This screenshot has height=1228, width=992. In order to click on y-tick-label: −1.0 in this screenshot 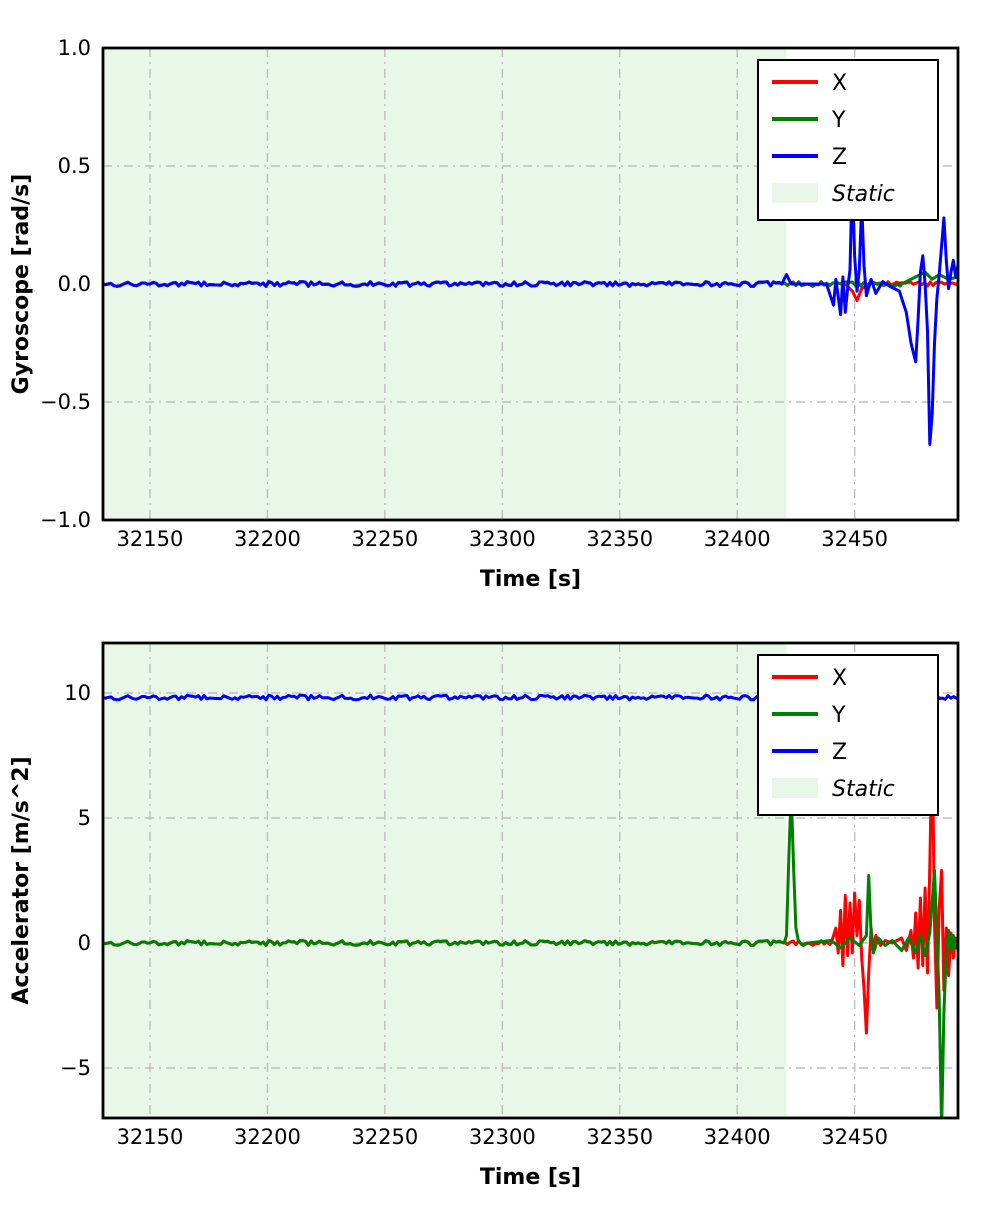, I will do `click(65, 520)`.